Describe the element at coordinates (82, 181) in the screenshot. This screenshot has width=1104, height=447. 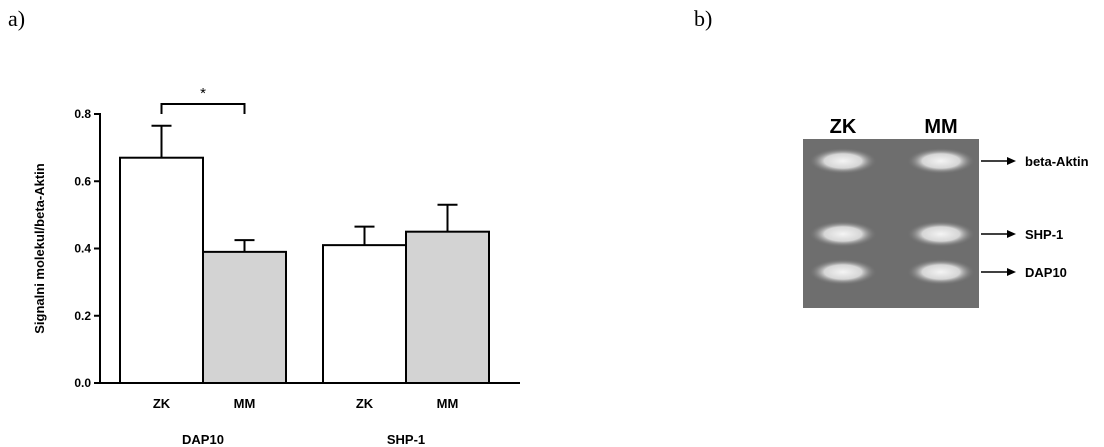
I see `y-tick-label: 0.6` at that location.